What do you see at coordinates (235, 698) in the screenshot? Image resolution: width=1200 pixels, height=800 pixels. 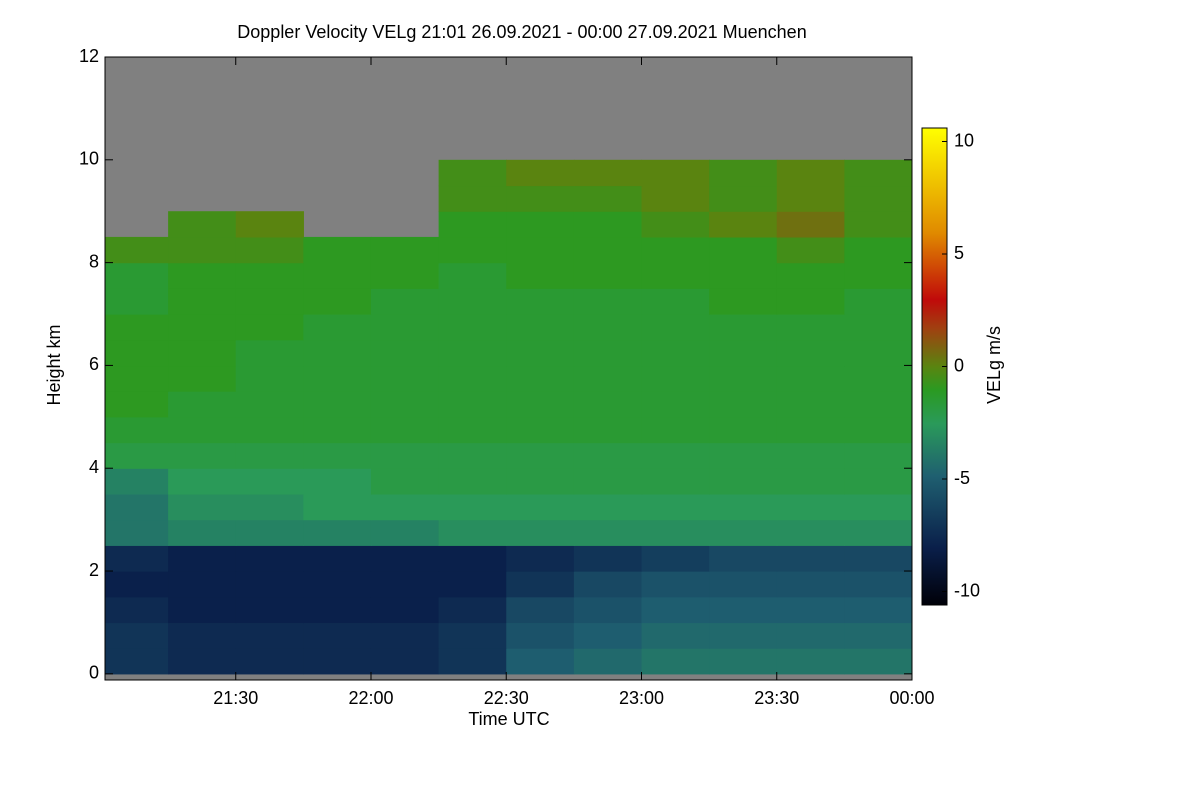 I see `x-tick-label: 21:30` at bounding box center [235, 698].